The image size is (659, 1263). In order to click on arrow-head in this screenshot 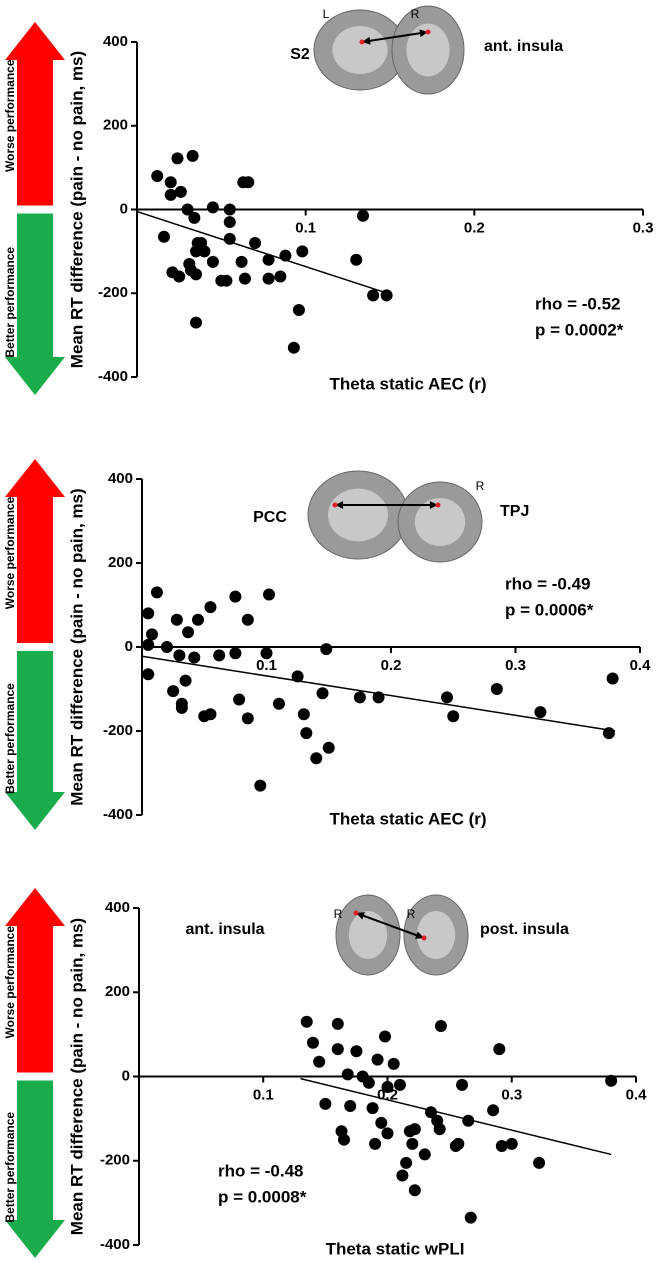, I will do `click(423, 33)`.